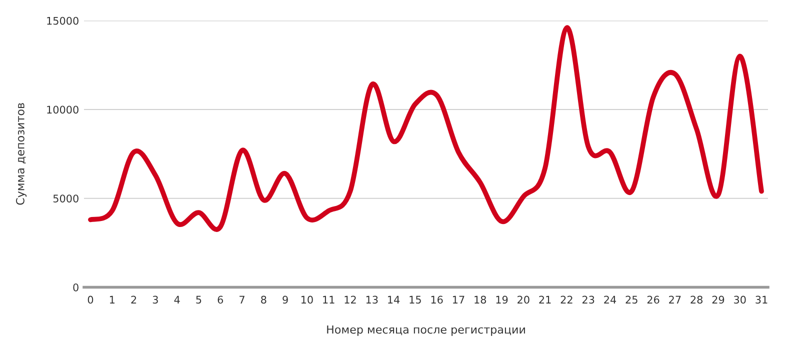 The image size is (800, 344). I want to click on x-tick-label: 31, so click(762, 300).